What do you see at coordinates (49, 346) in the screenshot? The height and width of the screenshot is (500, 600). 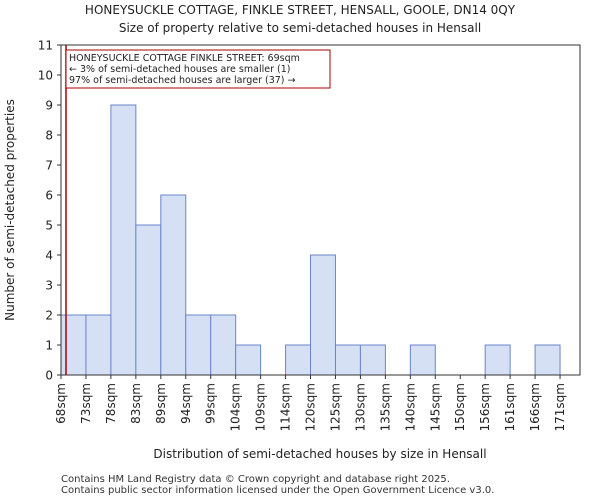 I see `y-tick-label: 1` at bounding box center [49, 346].